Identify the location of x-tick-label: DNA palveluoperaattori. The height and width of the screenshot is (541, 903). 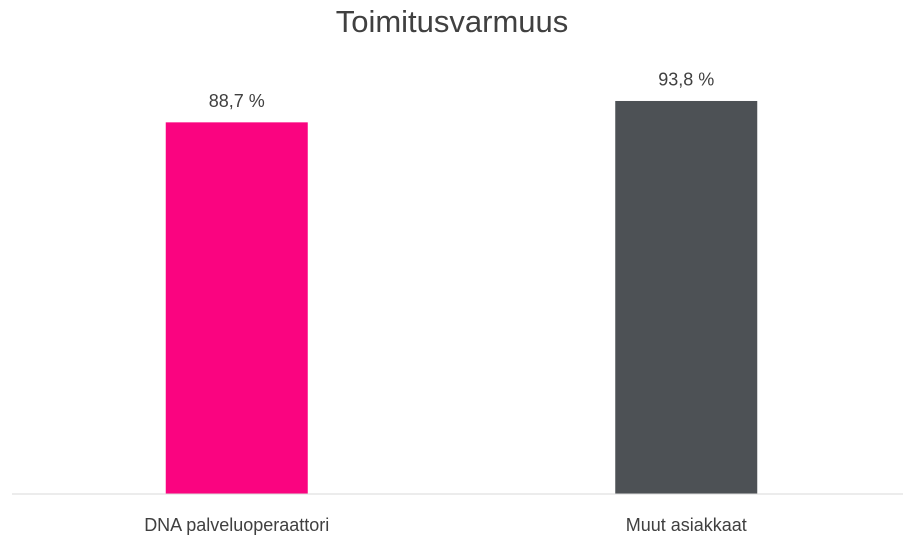
(236, 525).